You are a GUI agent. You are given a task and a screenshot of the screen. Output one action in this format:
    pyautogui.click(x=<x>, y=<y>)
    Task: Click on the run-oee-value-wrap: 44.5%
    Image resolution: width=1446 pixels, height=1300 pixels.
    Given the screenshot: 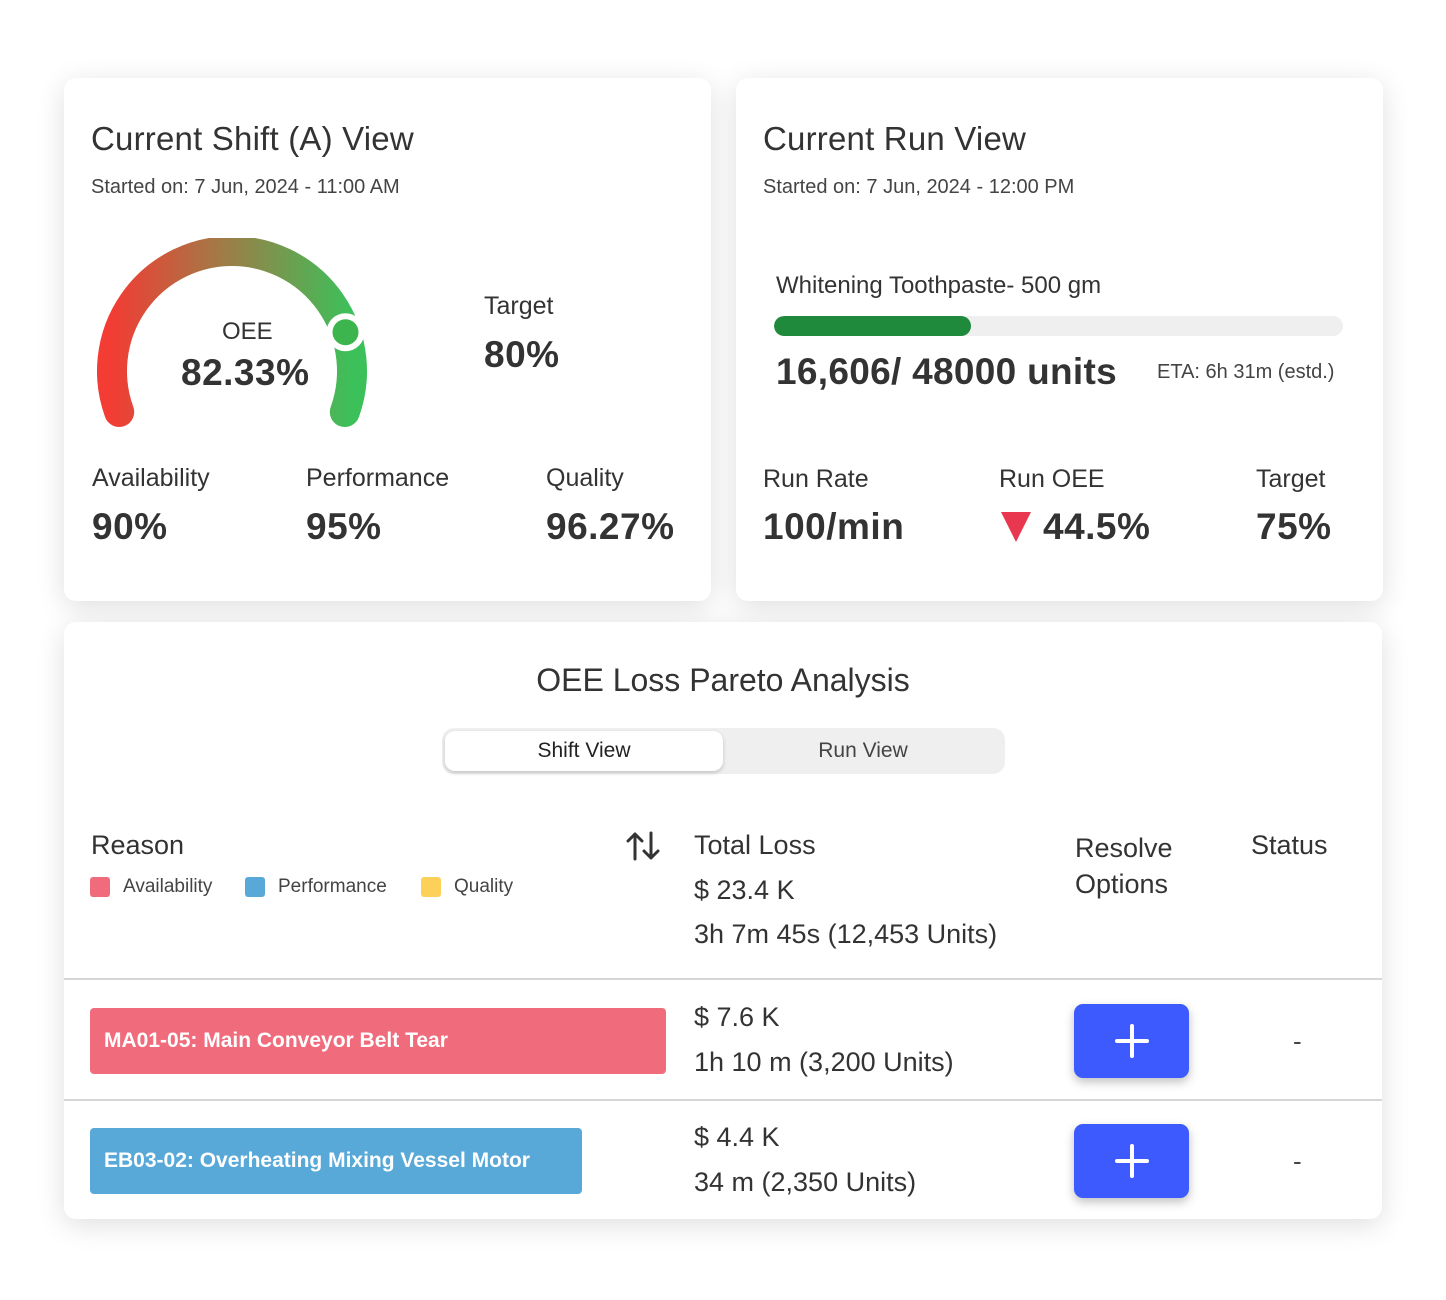 What is the action you would take?
    pyautogui.click(x=1075, y=527)
    